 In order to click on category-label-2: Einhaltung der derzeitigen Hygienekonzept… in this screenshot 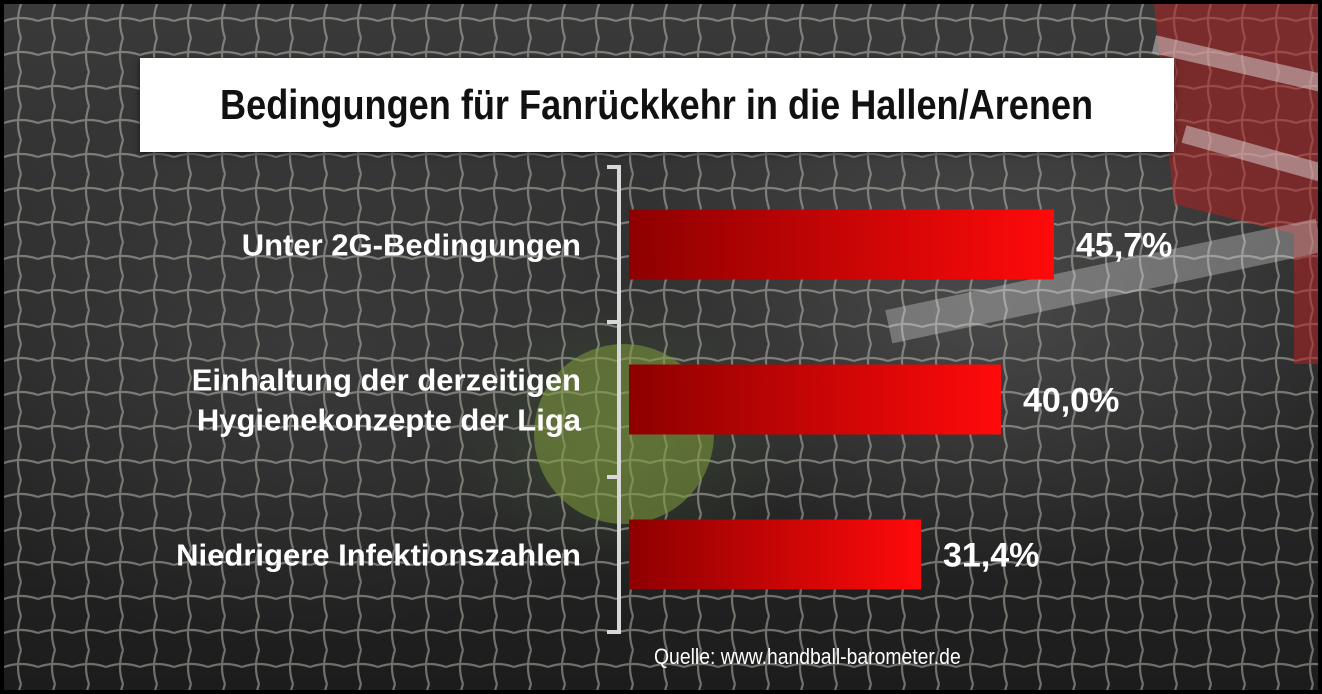, I will do `click(387, 400)`.